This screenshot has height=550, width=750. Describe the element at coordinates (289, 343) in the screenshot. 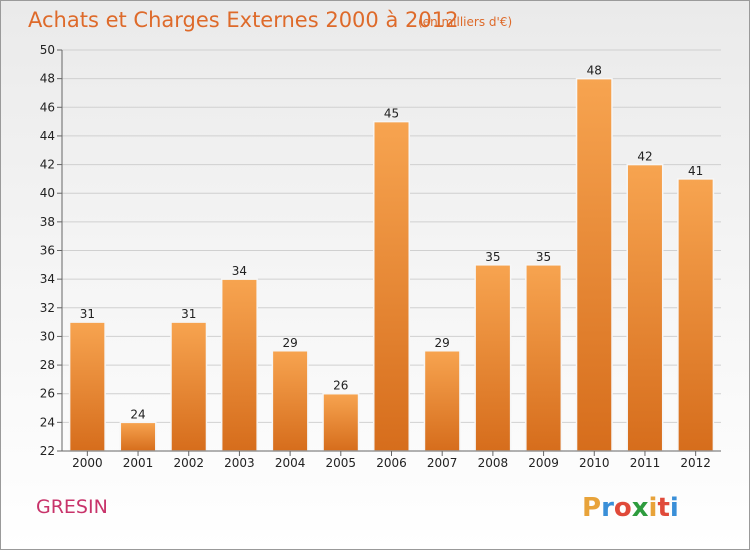

I see `value-label-2004: 29` at that location.